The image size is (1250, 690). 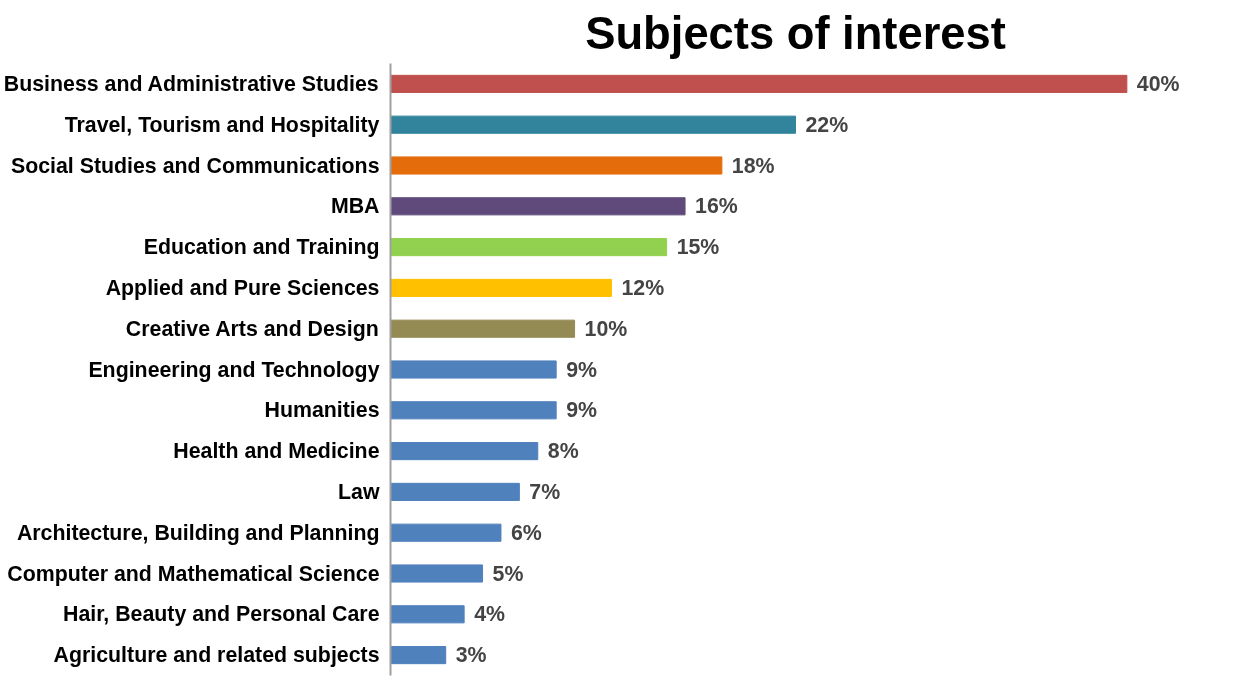 What do you see at coordinates (698, 247) in the screenshot?
I see `data-label: 15%` at bounding box center [698, 247].